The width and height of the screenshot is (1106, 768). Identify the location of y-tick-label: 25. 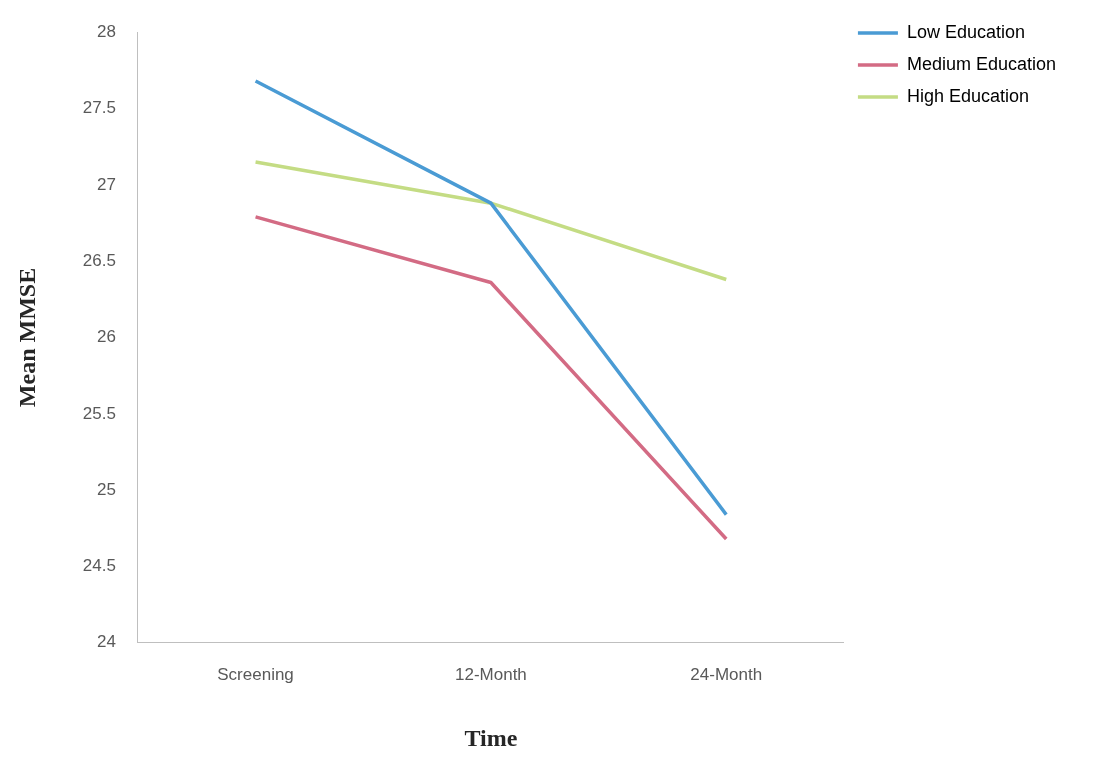
(106, 489).